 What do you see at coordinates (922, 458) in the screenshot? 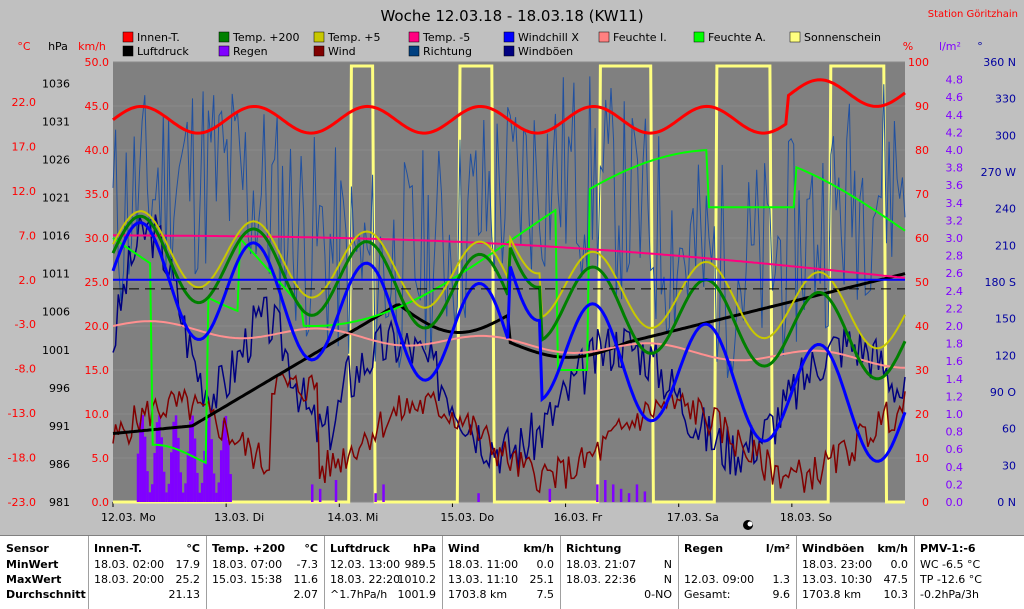
I see `tick-label: 10` at bounding box center [922, 458].